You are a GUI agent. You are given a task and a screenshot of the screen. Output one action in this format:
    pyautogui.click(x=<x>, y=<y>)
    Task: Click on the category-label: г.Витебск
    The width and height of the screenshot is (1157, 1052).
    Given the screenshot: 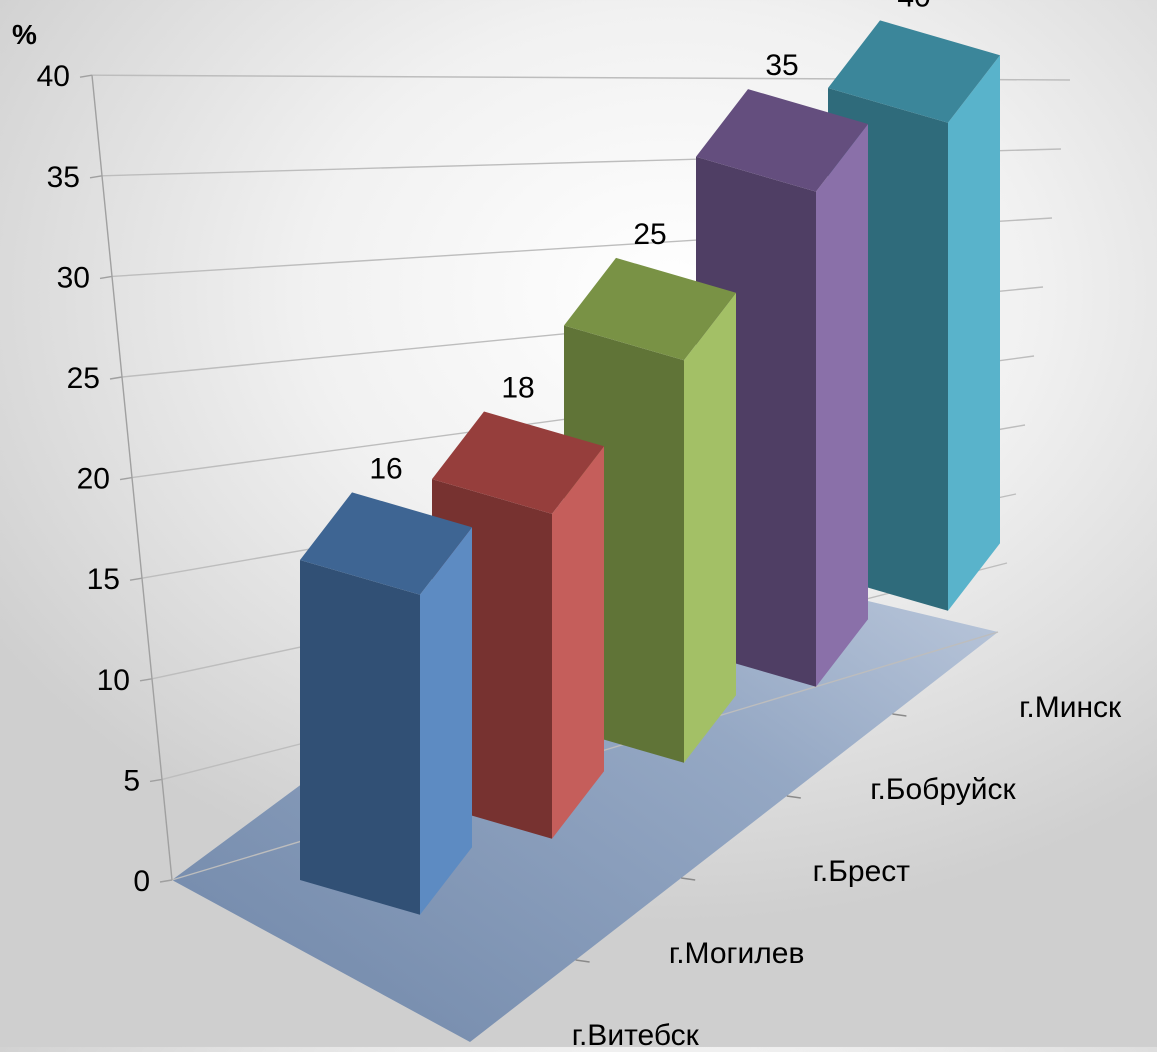 What is the action you would take?
    pyautogui.click(x=636, y=1033)
    